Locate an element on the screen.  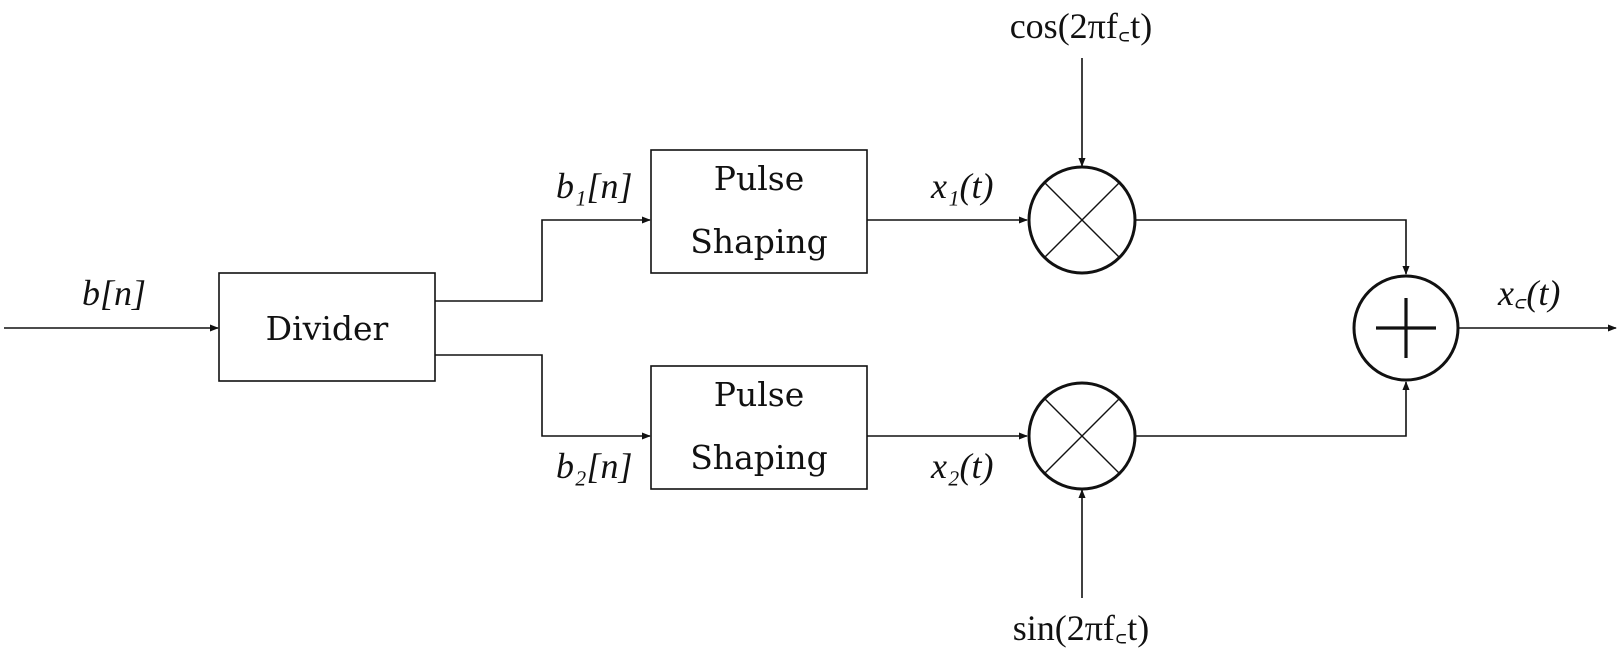
lower-multiplier is located at coordinates (1082, 436).